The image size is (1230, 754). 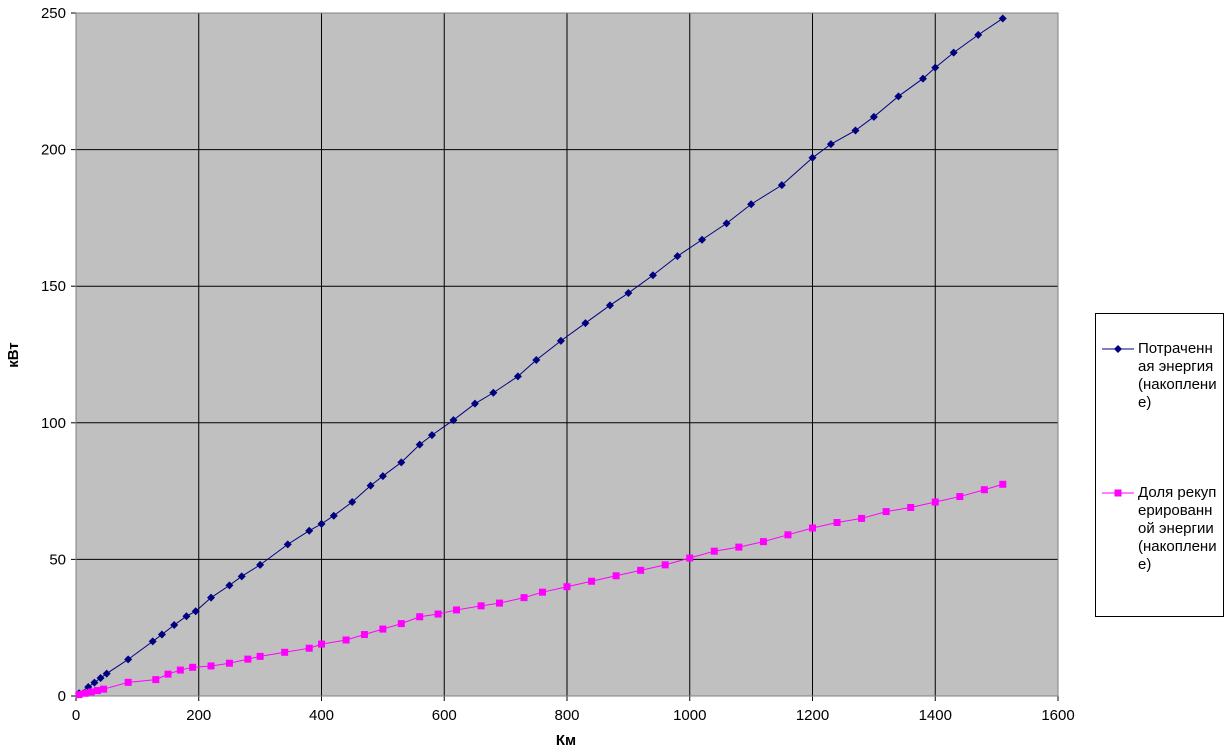 What do you see at coordinates (53, 286) in the screenshot?
I see `y-tick-label: 150` at bounding box center [53, 286].